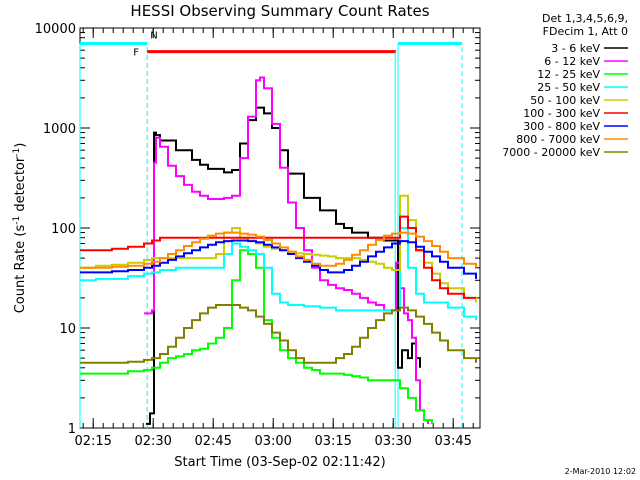  I want to click on series-line-50-100-kev, so click(278, 248).